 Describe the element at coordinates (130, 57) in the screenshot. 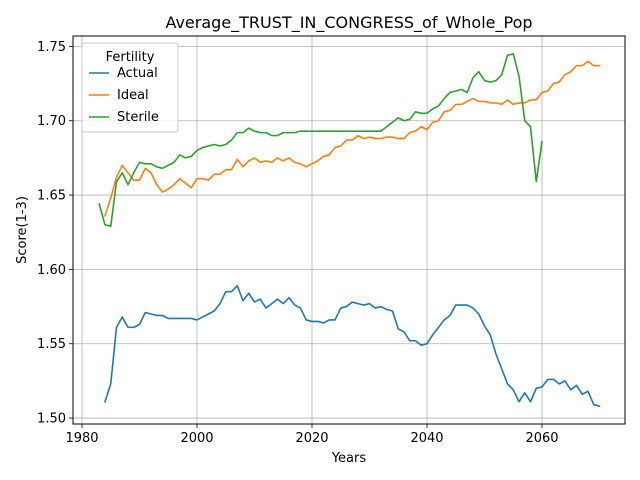

I see `legend-title: Fertility` at that location.